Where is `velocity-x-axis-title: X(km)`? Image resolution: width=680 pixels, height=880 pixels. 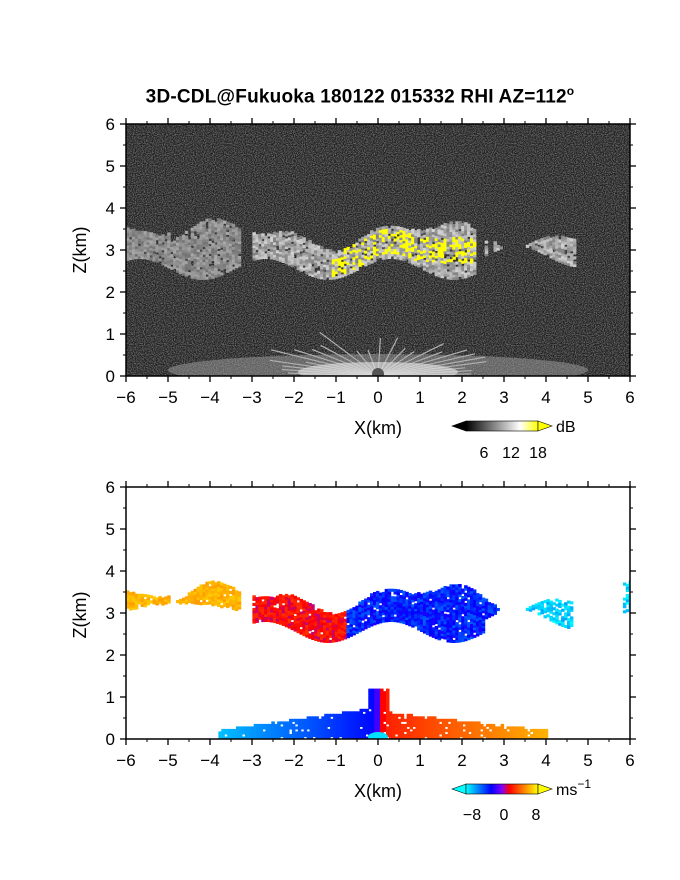 velocity-x-axis-title: X(km) is located at coordinates (378, 791).